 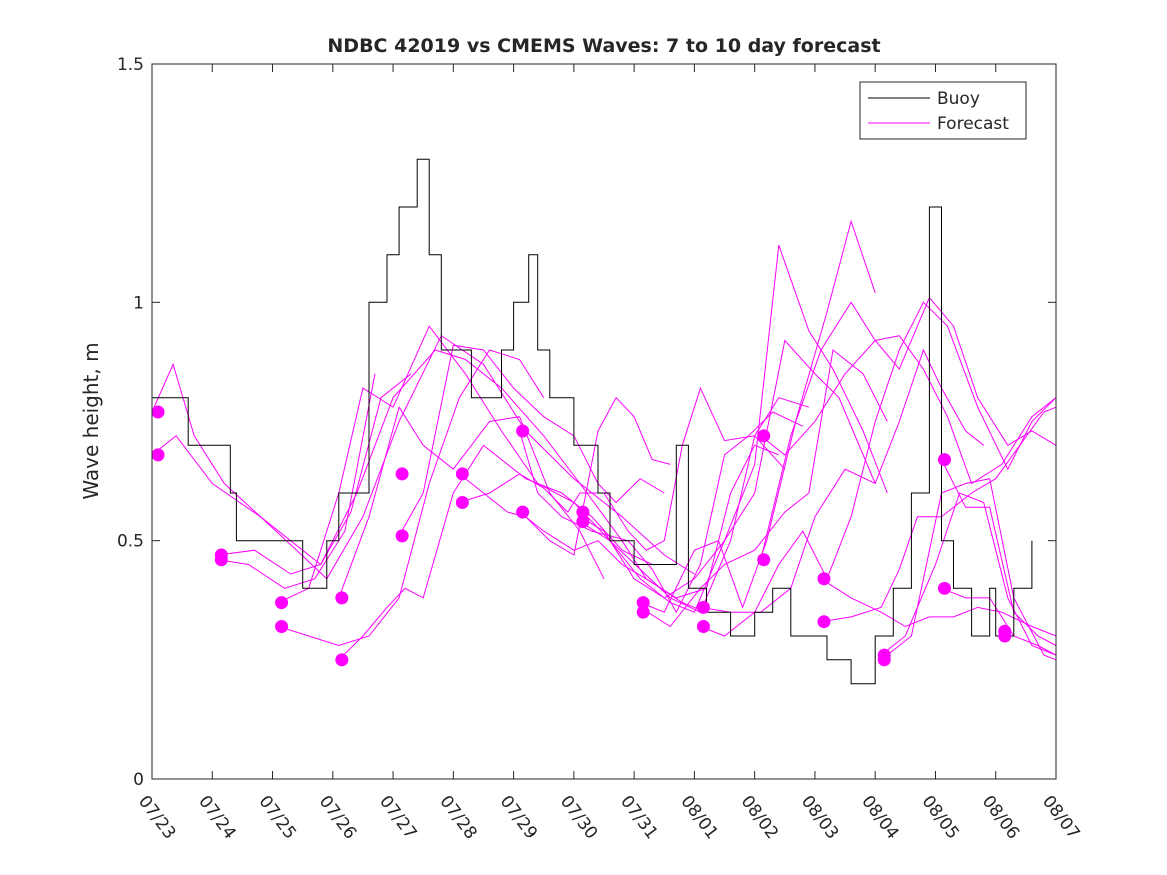 What do you see at coordinates (973, 124) in the screenshot?
I see `legend-label-forecast: Forecast` at bounding box center [973, 124].